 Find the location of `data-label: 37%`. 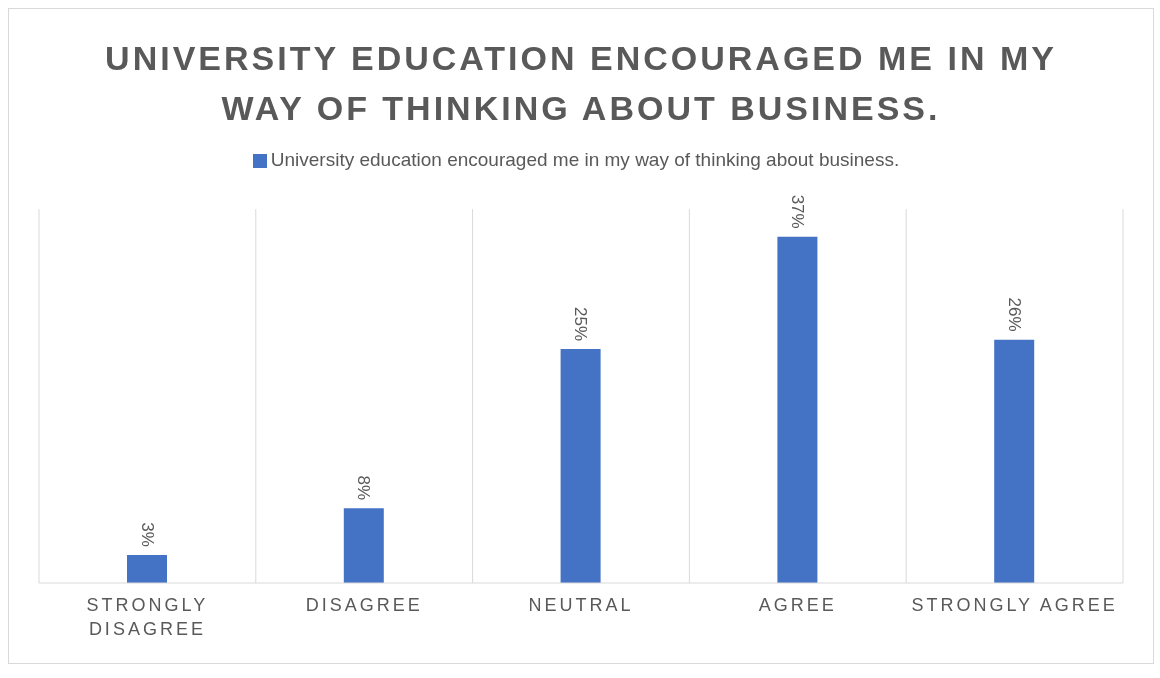

data-label: 37% is located at coordinates (797, 211).